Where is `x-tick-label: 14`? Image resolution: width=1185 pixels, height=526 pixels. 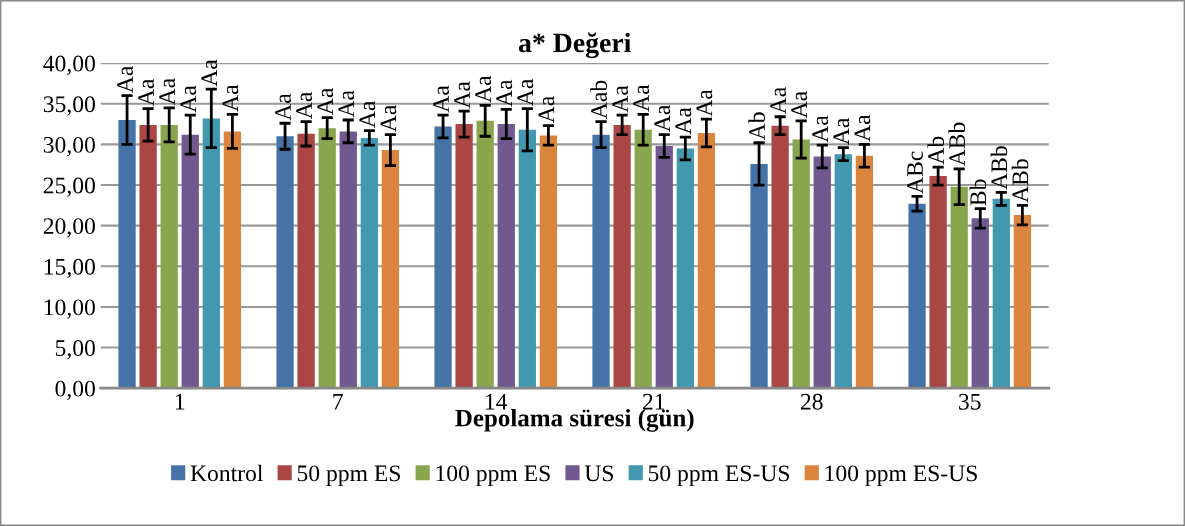
x-tick-label: 14 is located at coordinates (497, 401).